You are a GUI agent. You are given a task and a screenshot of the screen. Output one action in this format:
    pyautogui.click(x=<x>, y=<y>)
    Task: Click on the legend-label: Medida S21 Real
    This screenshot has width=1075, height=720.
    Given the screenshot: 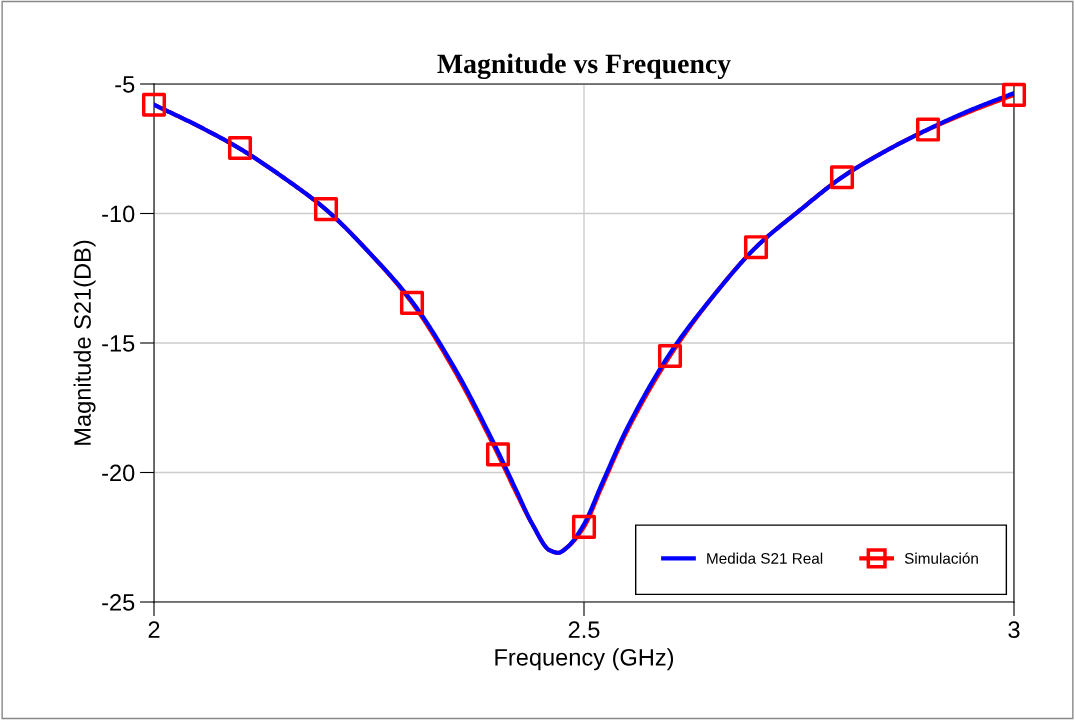 What is the action you would take?
    pyautogui.click(x=765, y=558)
    